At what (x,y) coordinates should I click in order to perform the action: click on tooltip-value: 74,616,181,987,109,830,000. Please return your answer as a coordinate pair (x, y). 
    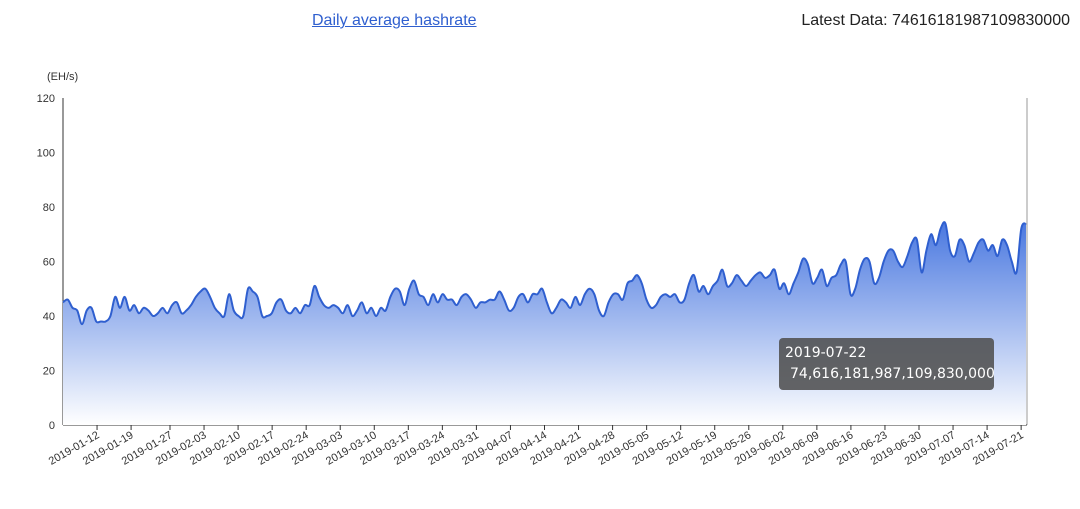
    Looking at the image, I should click on (892, 374).